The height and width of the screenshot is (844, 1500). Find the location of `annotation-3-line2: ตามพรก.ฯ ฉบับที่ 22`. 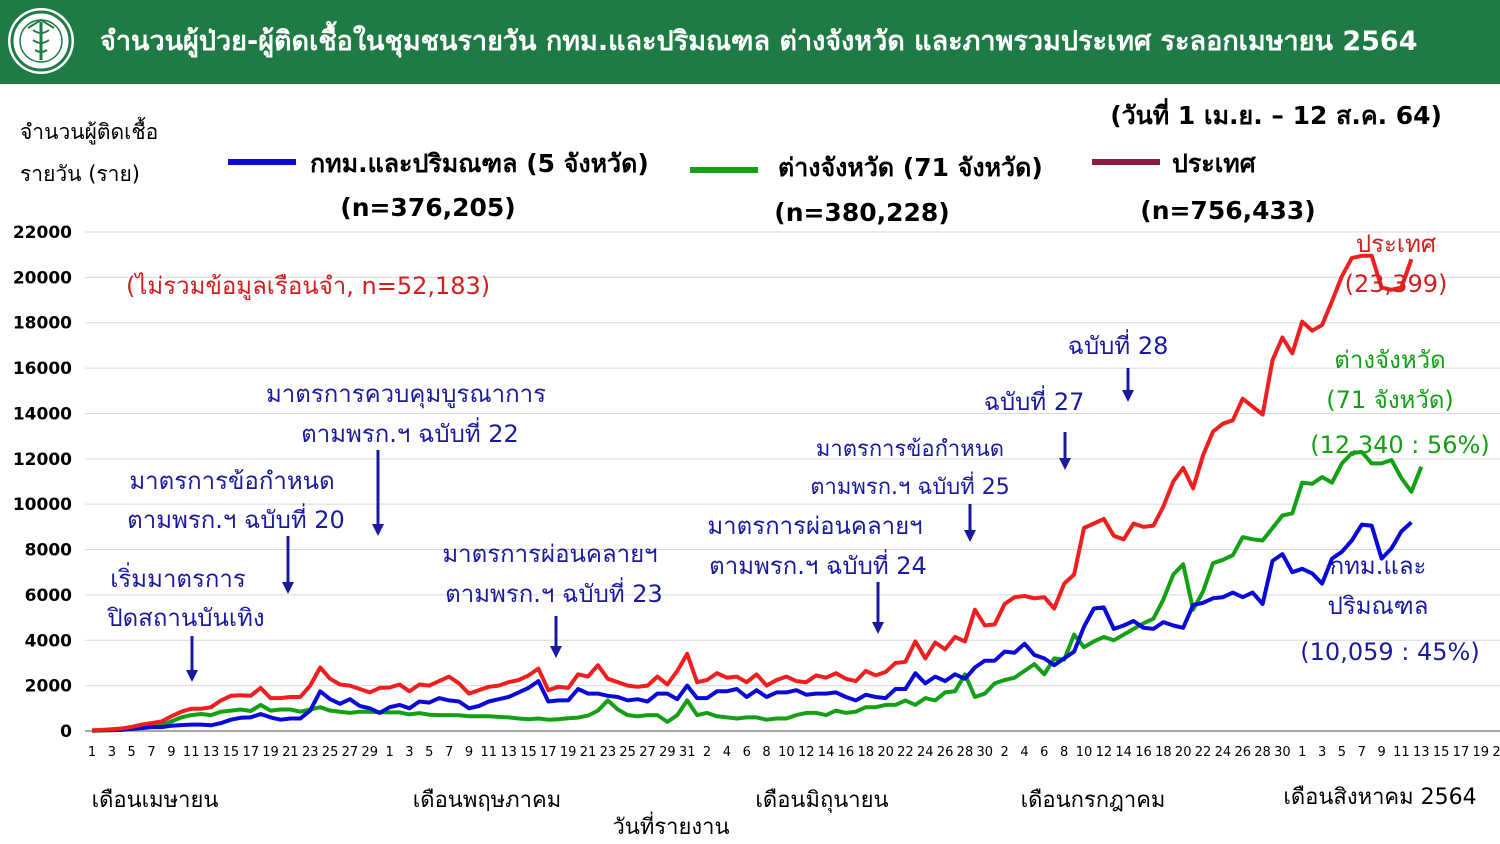

annotation-3-line2: ตามพรก.ฯ ฉบับที่ 22 is located at coordinates (410, 432).